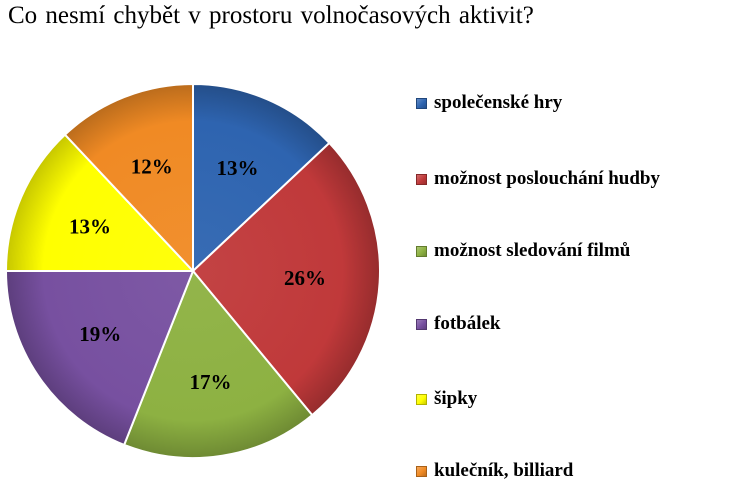 Image resolution: width=735 pixels, height=484 pixels. What do you see at coordinates (238, 168) in the screenshot?
I see `pie-slice-label-1: 13%` at bounding box center [238, 168].